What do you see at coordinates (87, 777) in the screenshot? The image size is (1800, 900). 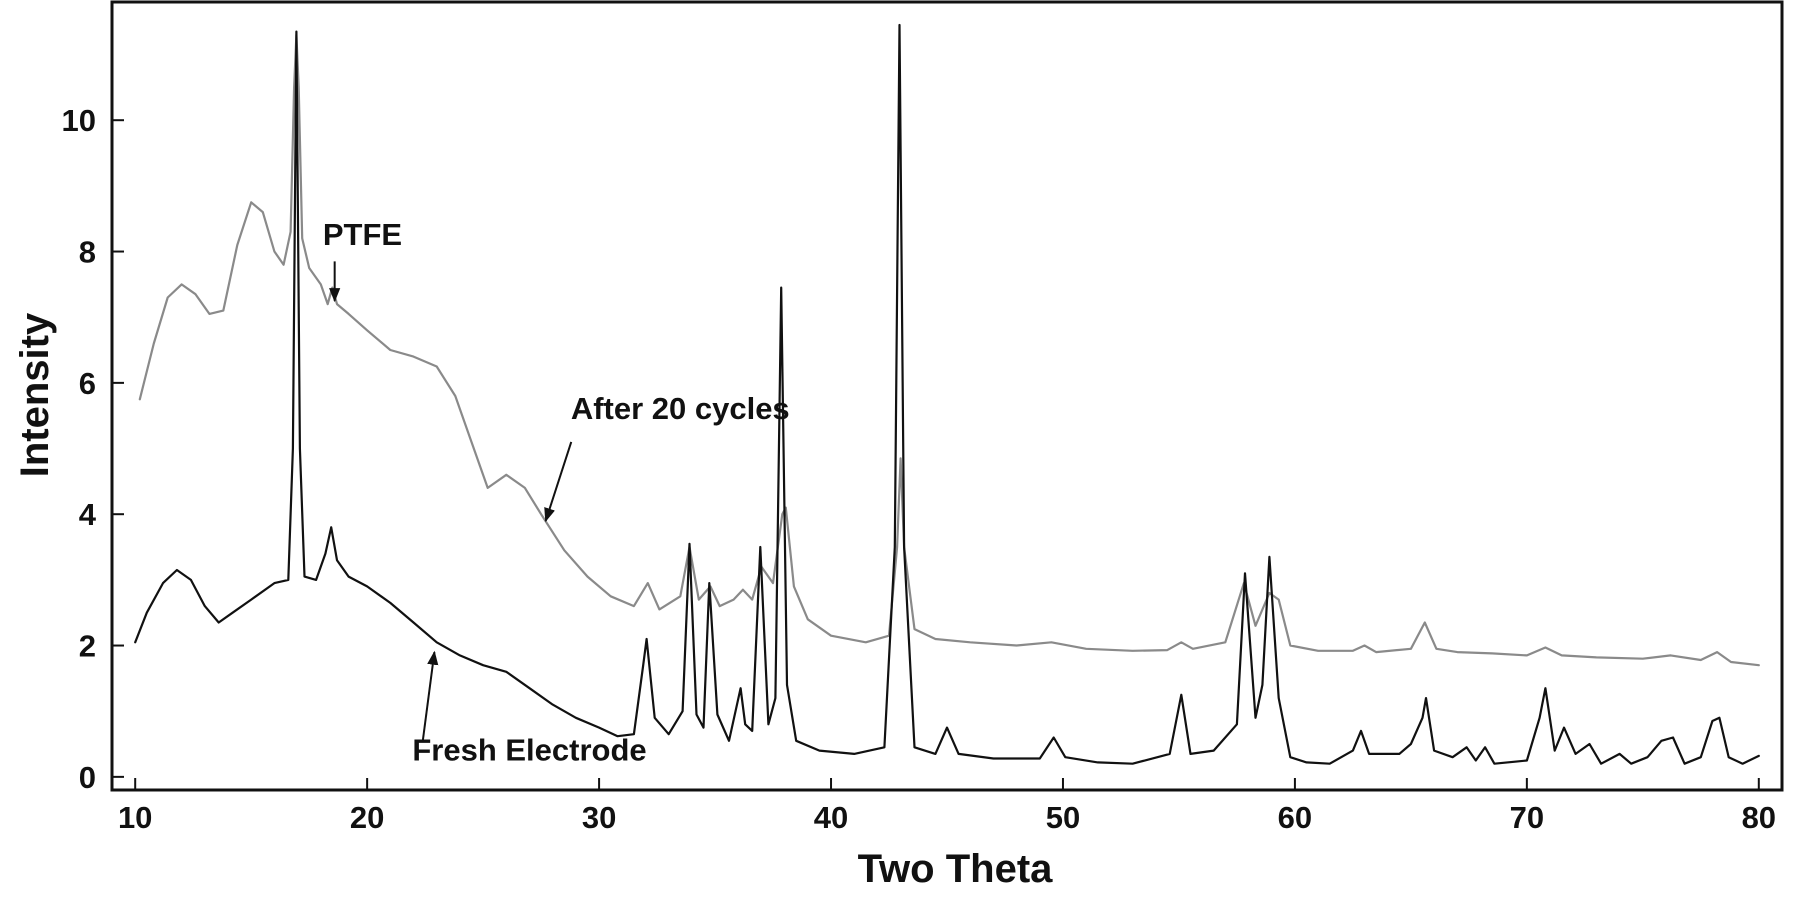 I see `y-tick-label: 0` at bounding box center [87, 777].